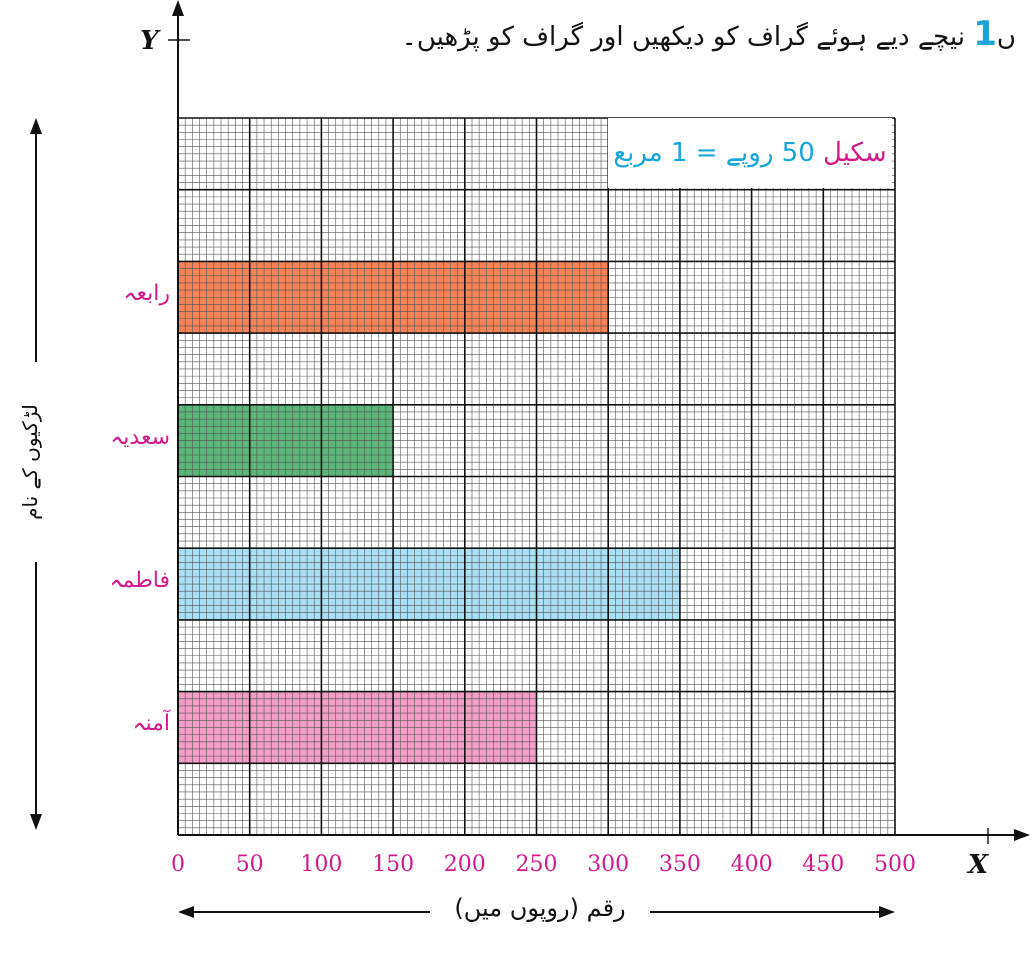  I want to click on y-label-arrow-bottom, so click(36, 822).